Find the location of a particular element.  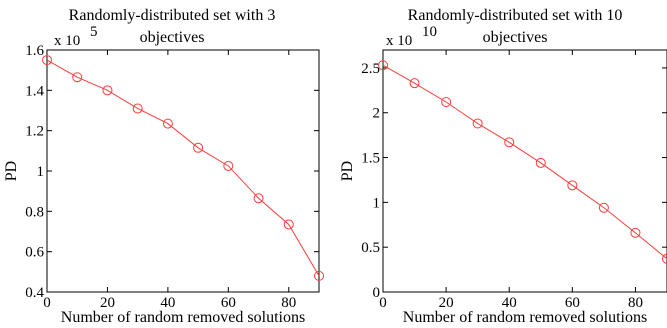

y-tick-label: 0.5 is located at coordinates (370, 248).